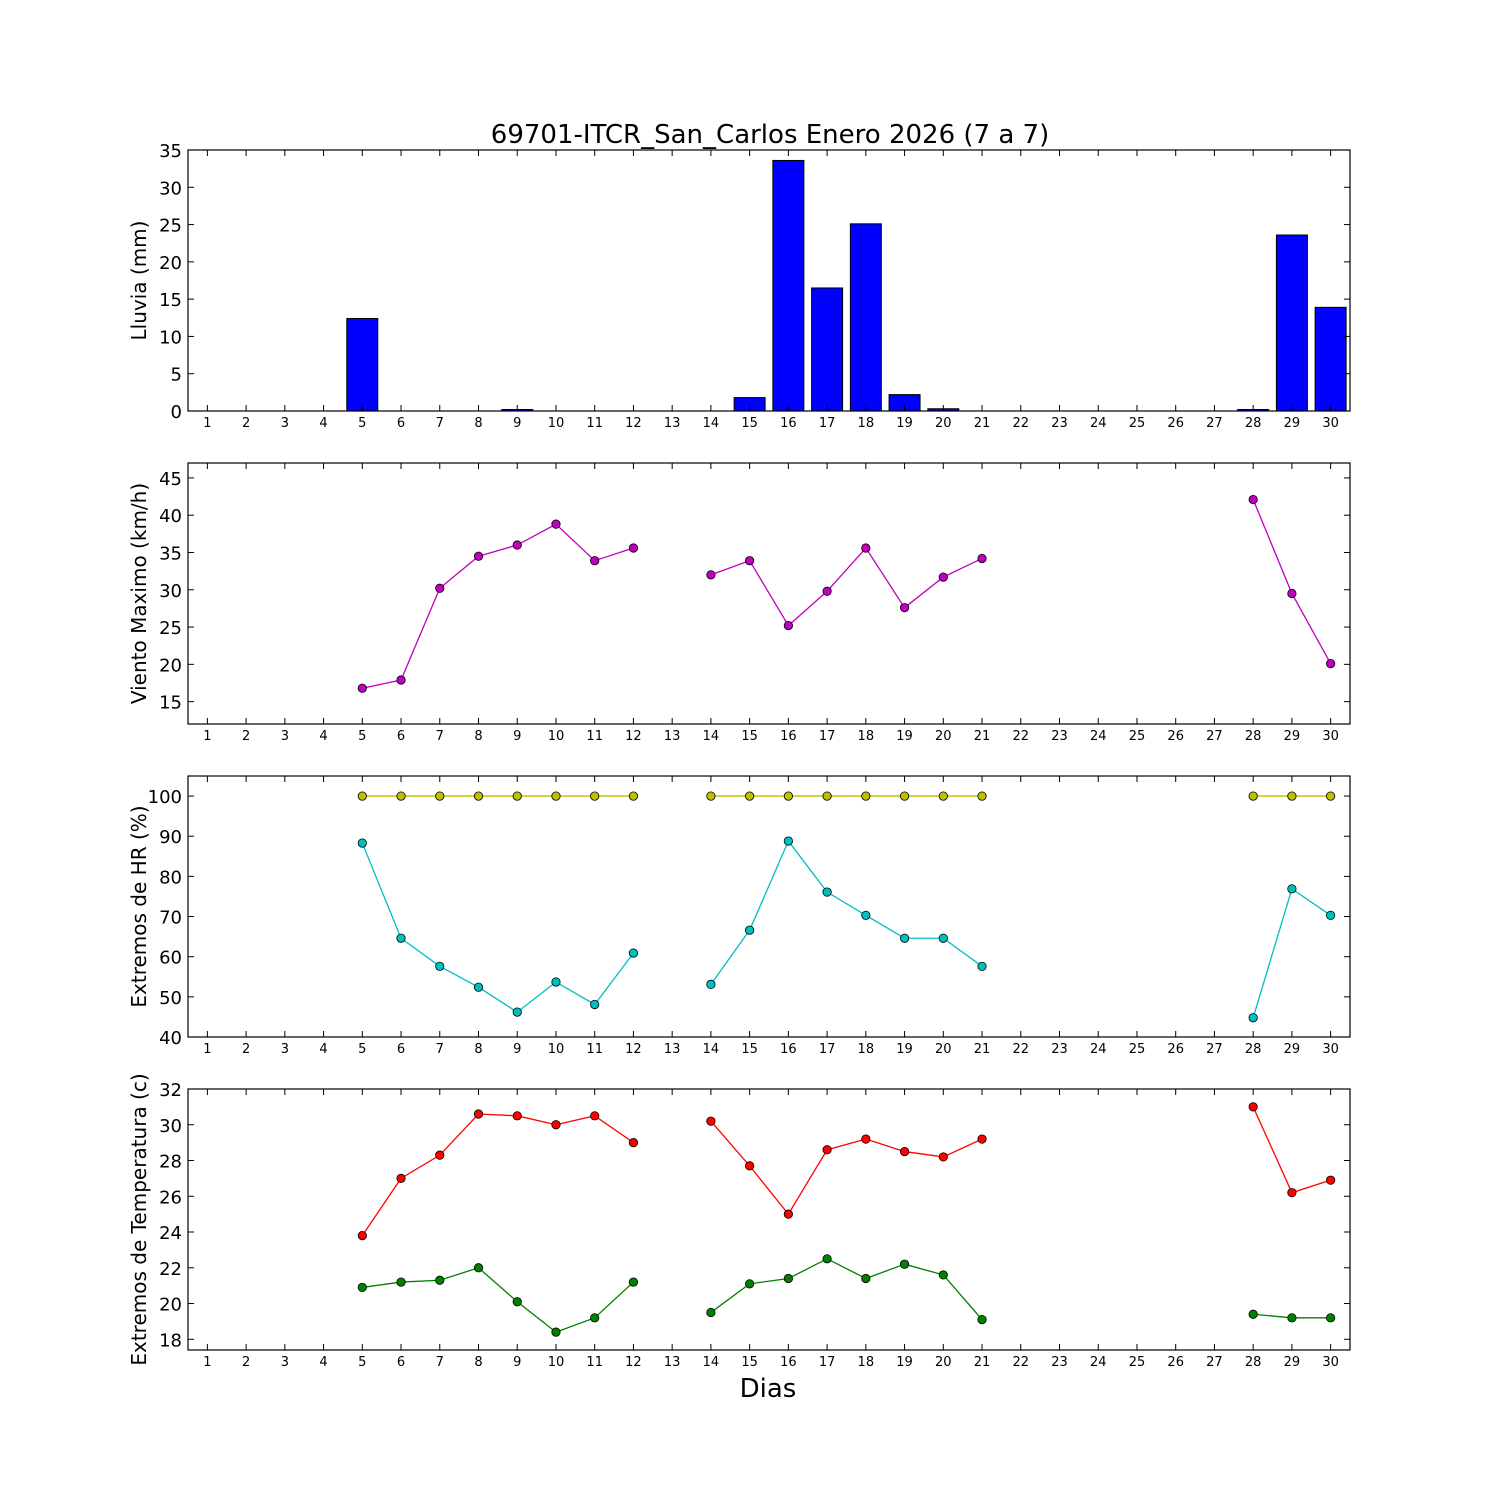 The image size is (1500, 1500). I want to click on hr-y-tick-label: 40, so click(170, 1038).